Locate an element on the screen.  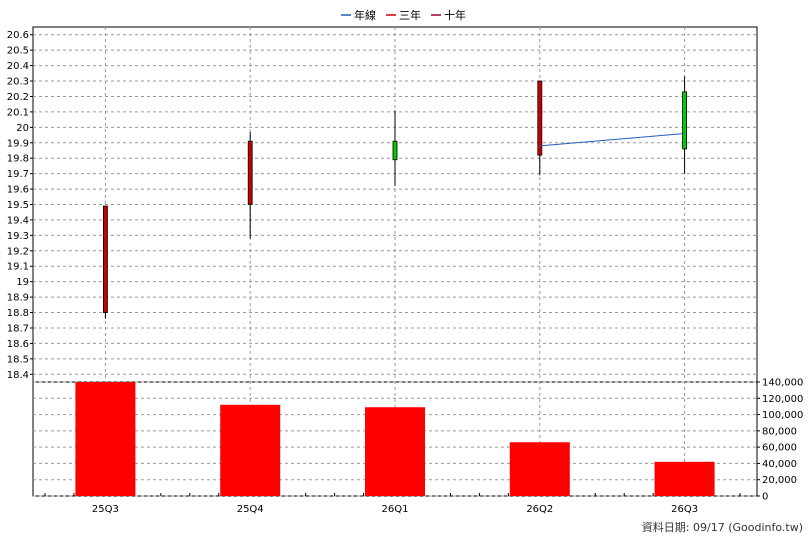
x-tick-label-26Q2: 26Q2 is located at coordinates (539, 509).